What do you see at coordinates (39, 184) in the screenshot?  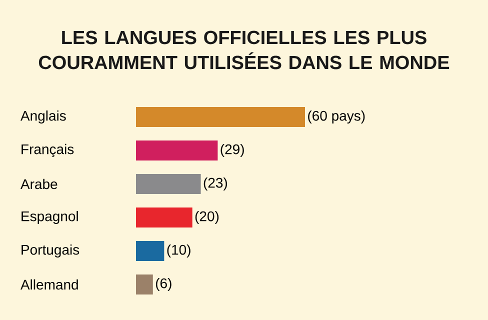 I see `y-tick-label: Arabe` at bounding box center [39, 184].